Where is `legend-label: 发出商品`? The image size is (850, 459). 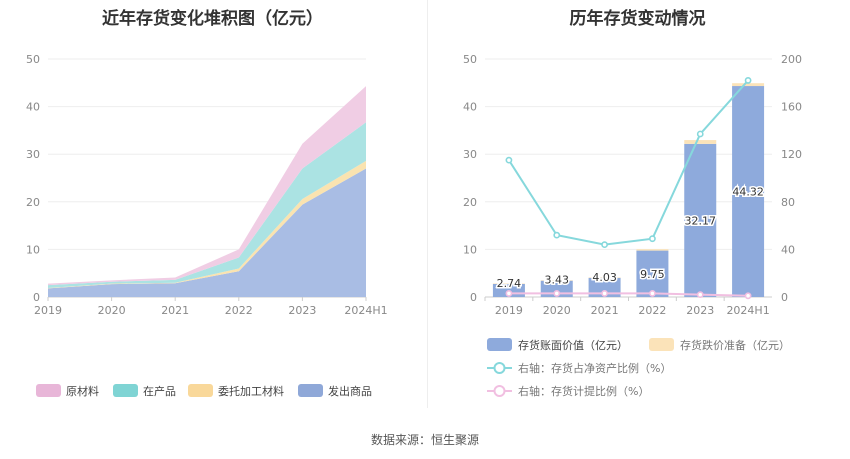
legend-label: 发出商品 is located at coordinates (350, 391).